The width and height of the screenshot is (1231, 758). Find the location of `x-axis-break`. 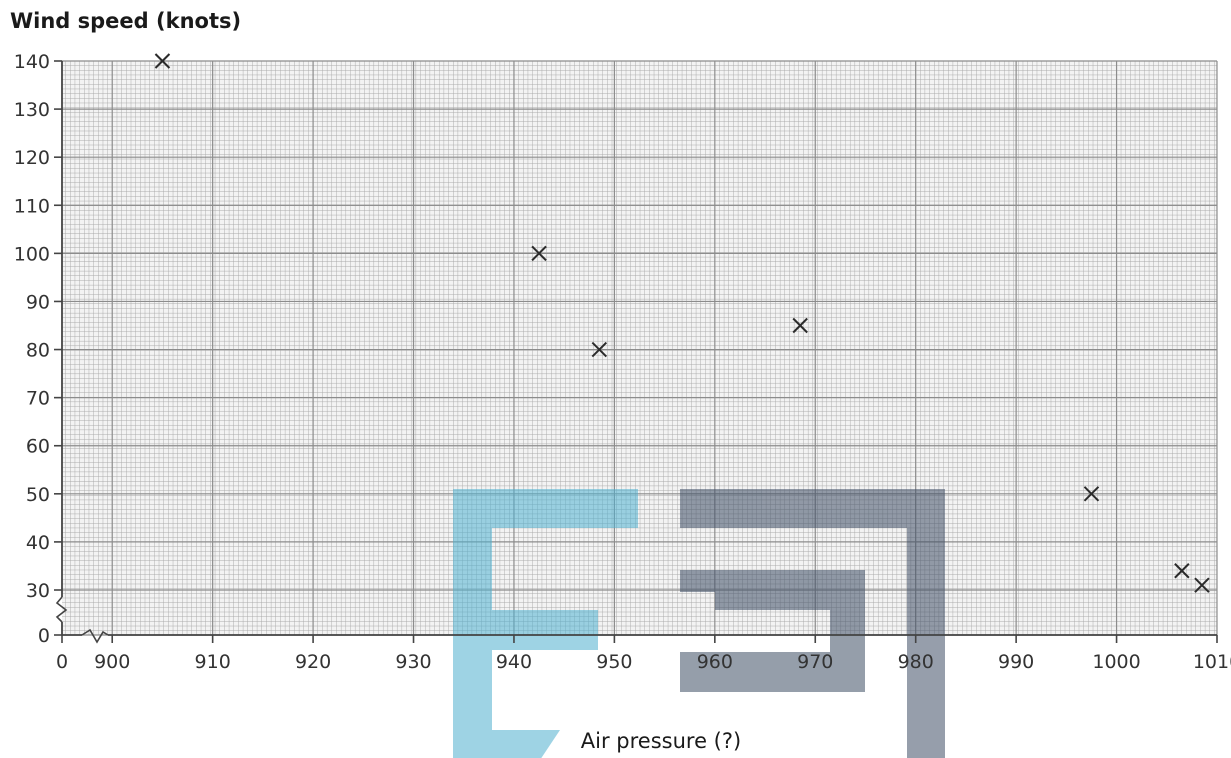

x-axis-break is located at coordinates (95, 636).